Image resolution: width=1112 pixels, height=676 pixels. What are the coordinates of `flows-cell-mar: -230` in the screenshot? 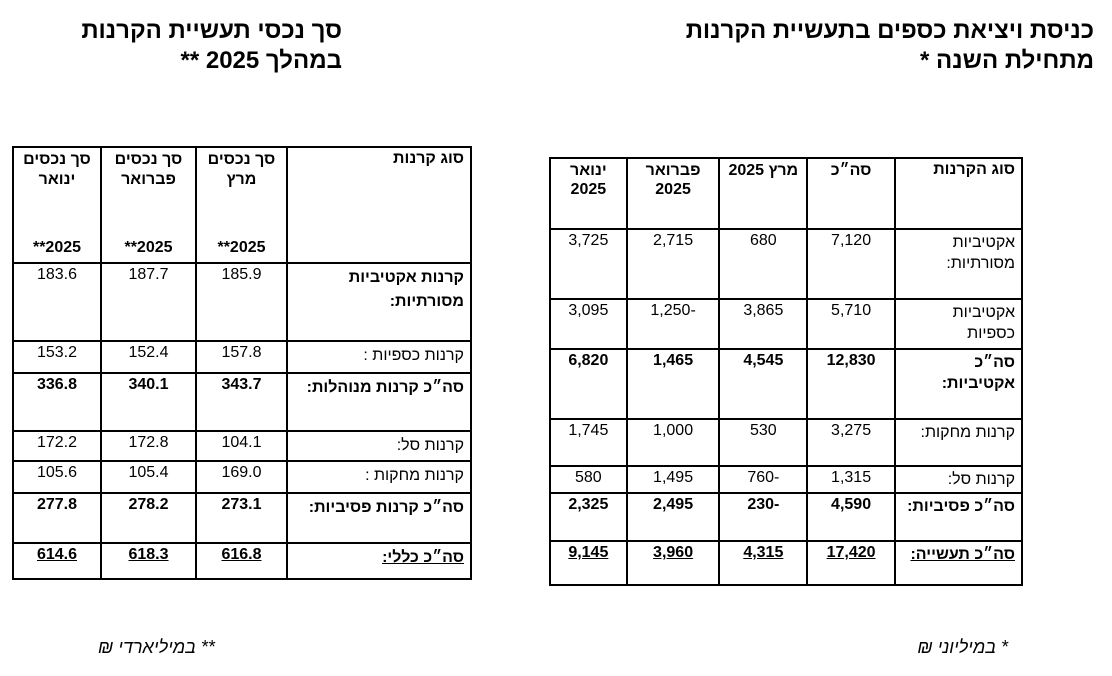 It's located at (763, 517).